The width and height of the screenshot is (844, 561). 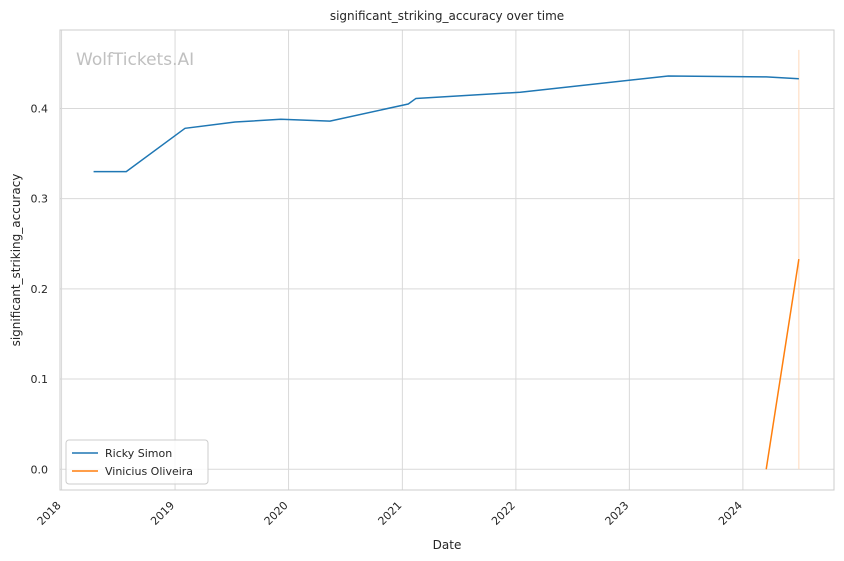 I want to click on series-ricky-simon, so click(x=446, y=124).